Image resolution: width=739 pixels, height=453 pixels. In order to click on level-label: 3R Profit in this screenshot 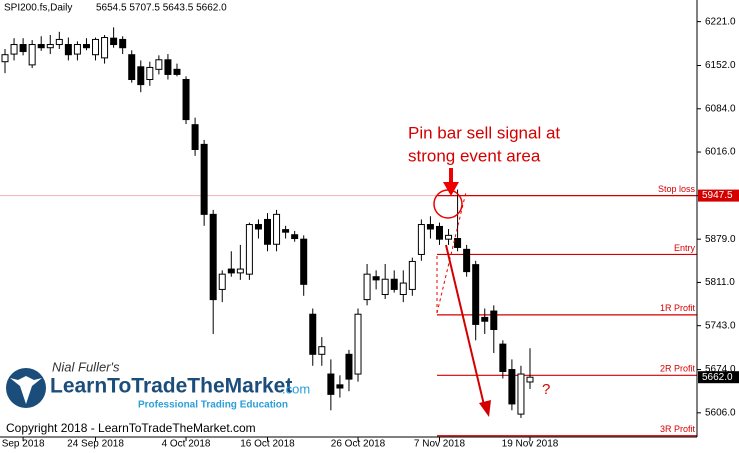, I will do `click(678, 429)`.